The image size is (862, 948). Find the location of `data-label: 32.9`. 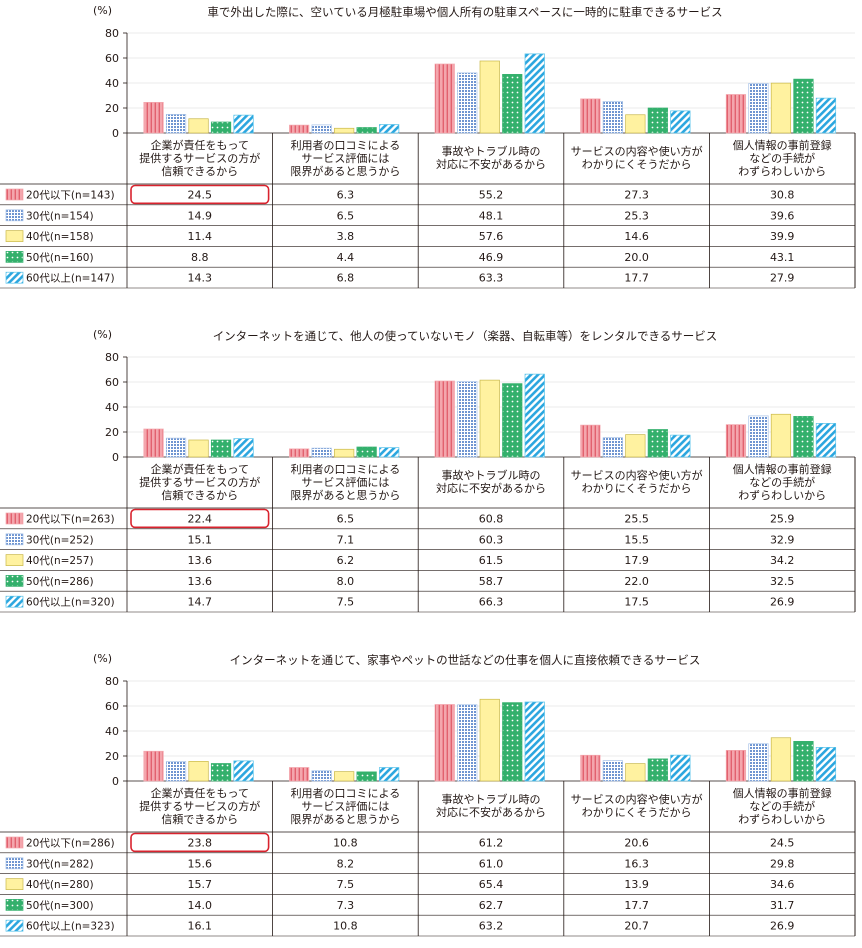

data-label: 32.9 is located at coordinates (782, 539).